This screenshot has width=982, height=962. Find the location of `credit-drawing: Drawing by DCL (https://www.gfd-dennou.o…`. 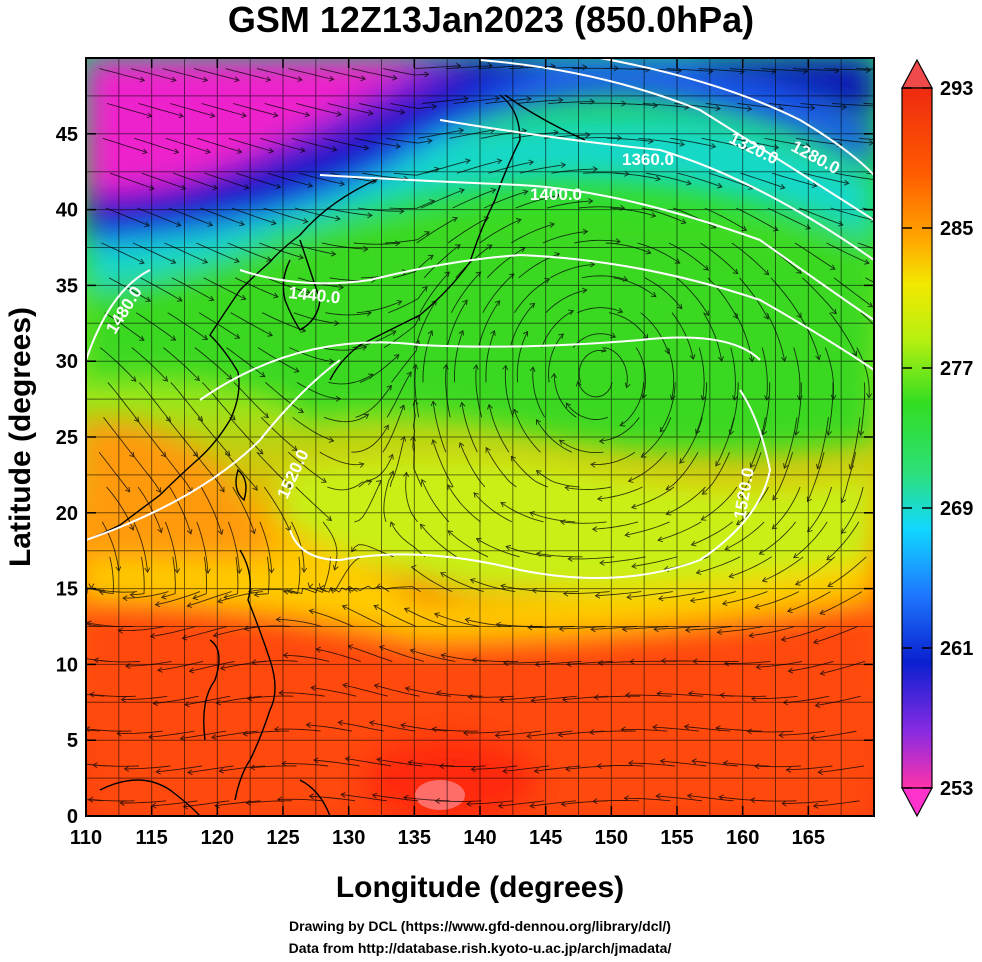

credit-drawing: Drawing by DCL (https://www.gfd-dennou.o… is located at coordinates (480, 926).